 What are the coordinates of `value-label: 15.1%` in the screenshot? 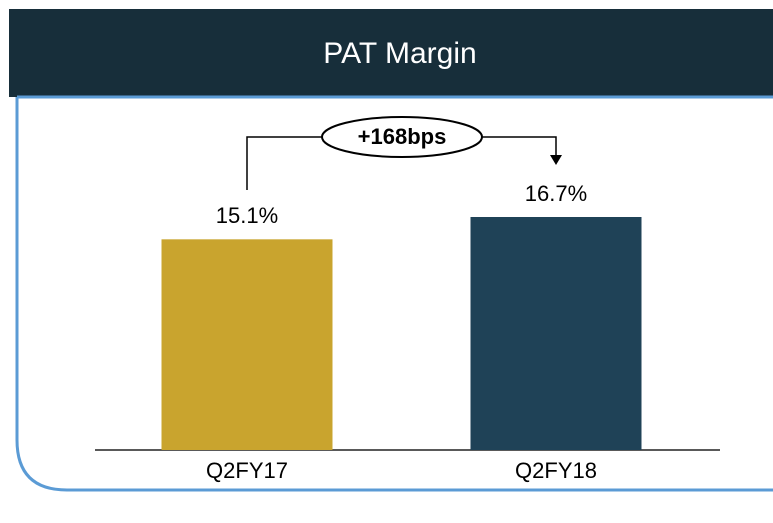 It's located at (247, 215).